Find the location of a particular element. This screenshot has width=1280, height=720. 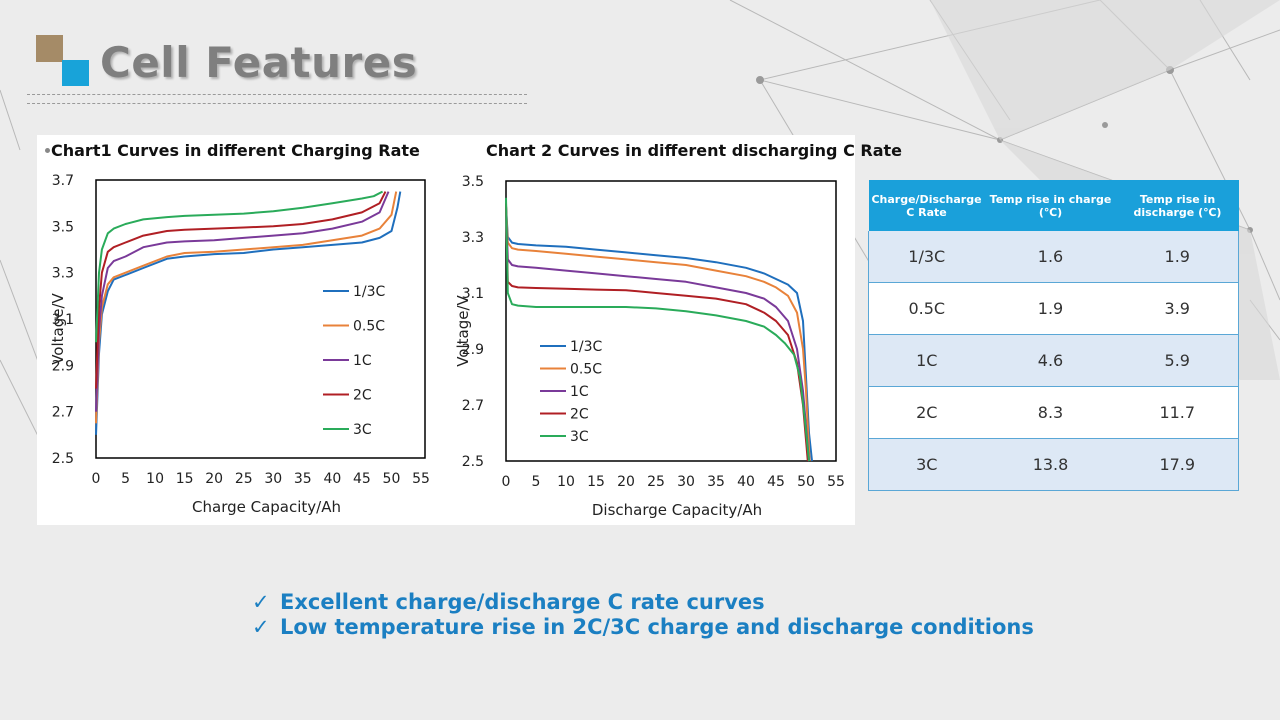

table-row: 1C 4.6 5.9 is located at coordinates (1053, 360).